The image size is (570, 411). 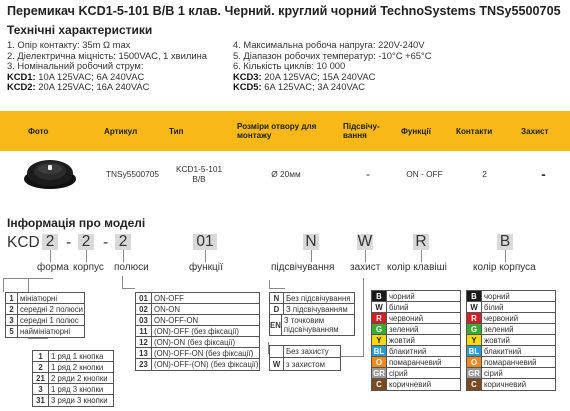 I want to click on cell-func: ON - OFF, so click(x=424, y=174).